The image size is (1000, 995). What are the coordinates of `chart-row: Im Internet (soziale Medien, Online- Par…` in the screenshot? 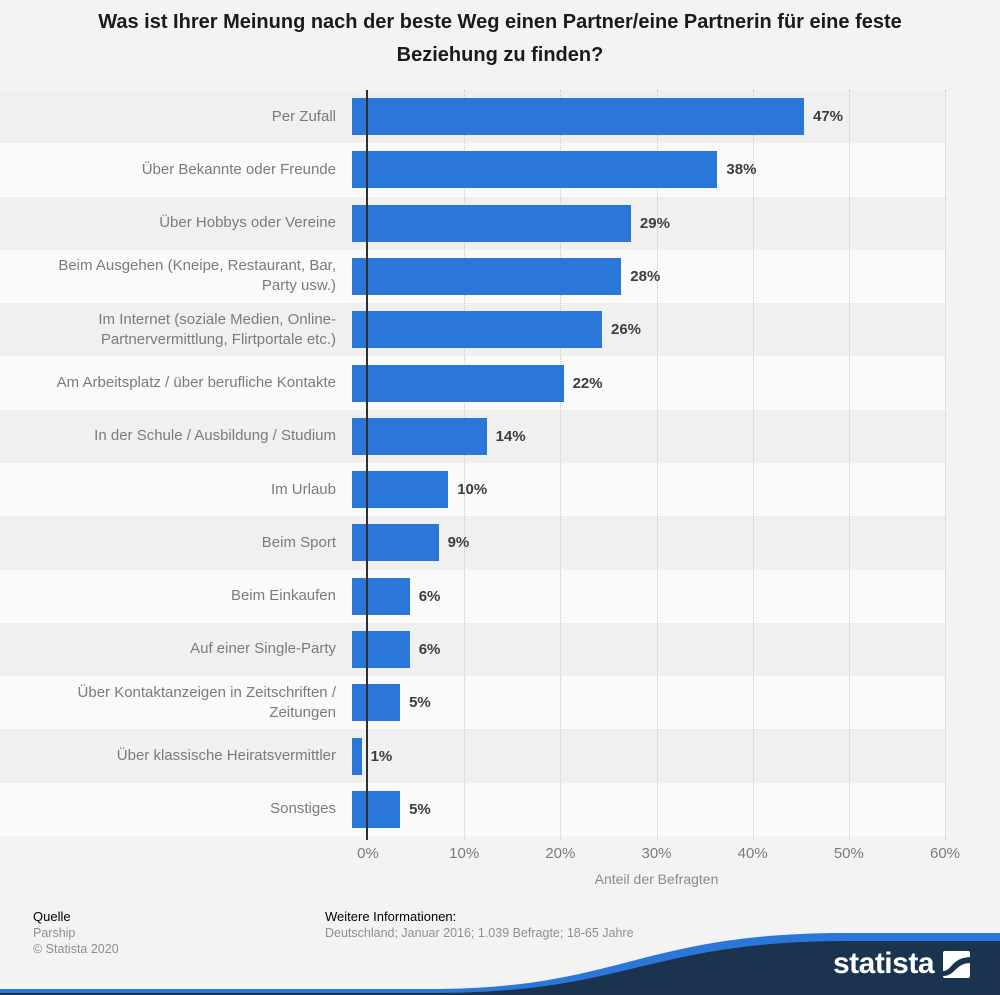 It's located at (500, 330).